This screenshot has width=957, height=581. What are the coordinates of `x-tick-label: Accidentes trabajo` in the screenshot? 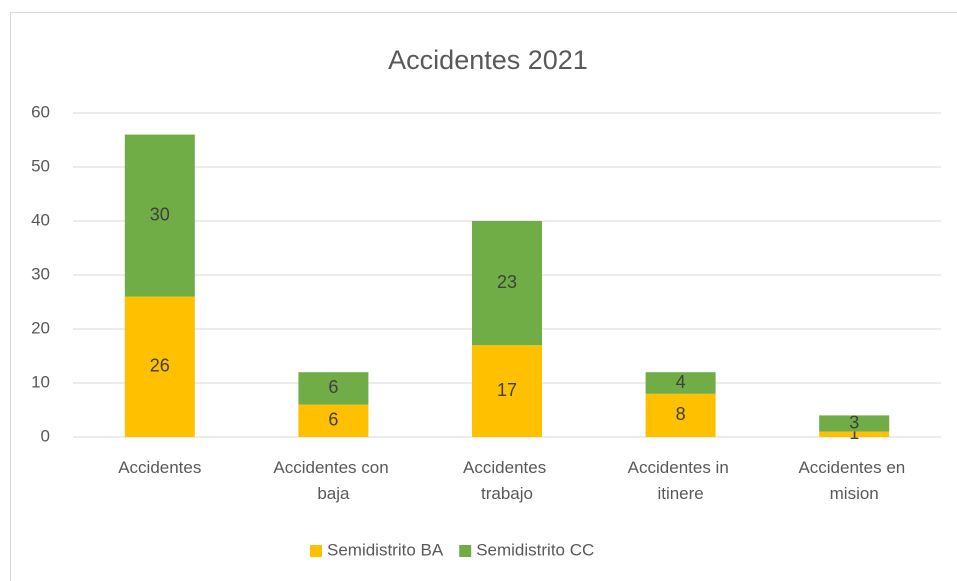 It's located at (507, 480).